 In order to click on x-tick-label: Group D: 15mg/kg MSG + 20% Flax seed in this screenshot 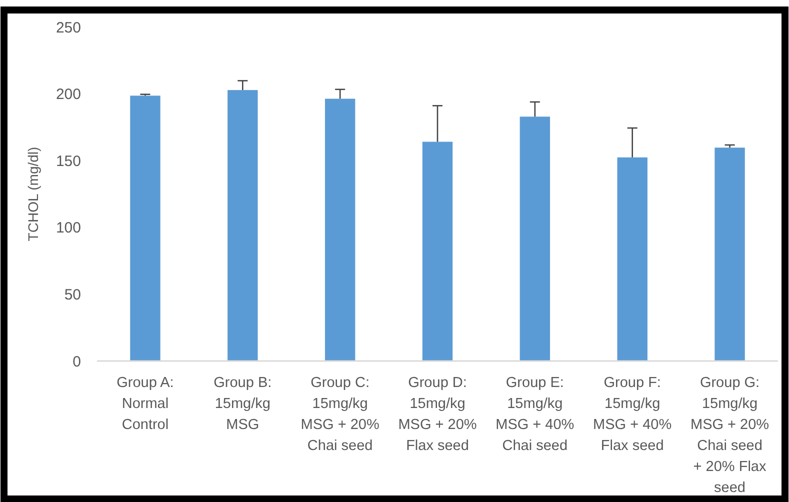, I will do `click(437, 414)`.